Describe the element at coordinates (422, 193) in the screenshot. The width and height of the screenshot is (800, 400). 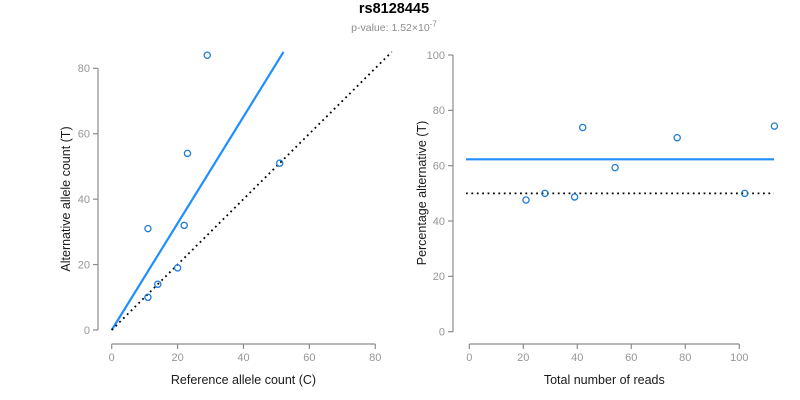
I see `right-y-axis-label: Percentage alternative (T)` at that location.